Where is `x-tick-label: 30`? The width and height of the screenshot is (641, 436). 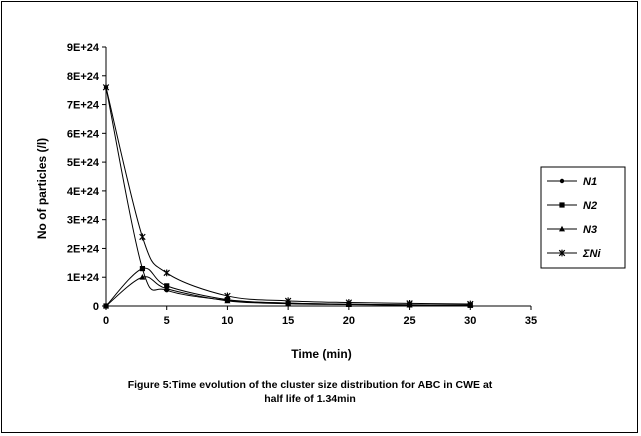
x-tick-label: 30 is located at coordinates (470, 321).